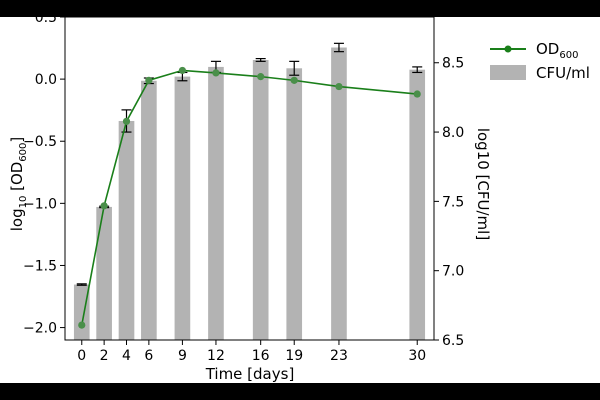  Describe the element at coordinates (40, 266) in the screenshot. I see `y-left-tick-label: −1.5` at that location.